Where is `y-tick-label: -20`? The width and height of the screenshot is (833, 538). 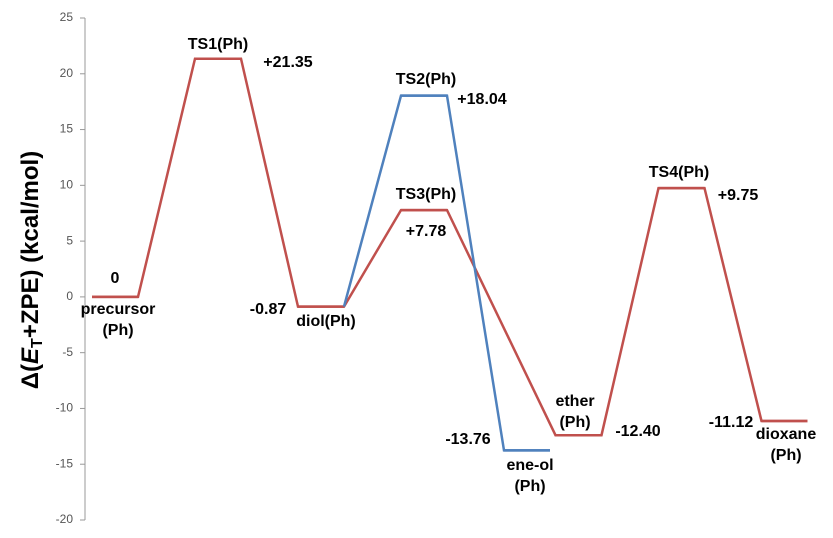 y-tick-label: -20 is located at coordinates (65, 519).